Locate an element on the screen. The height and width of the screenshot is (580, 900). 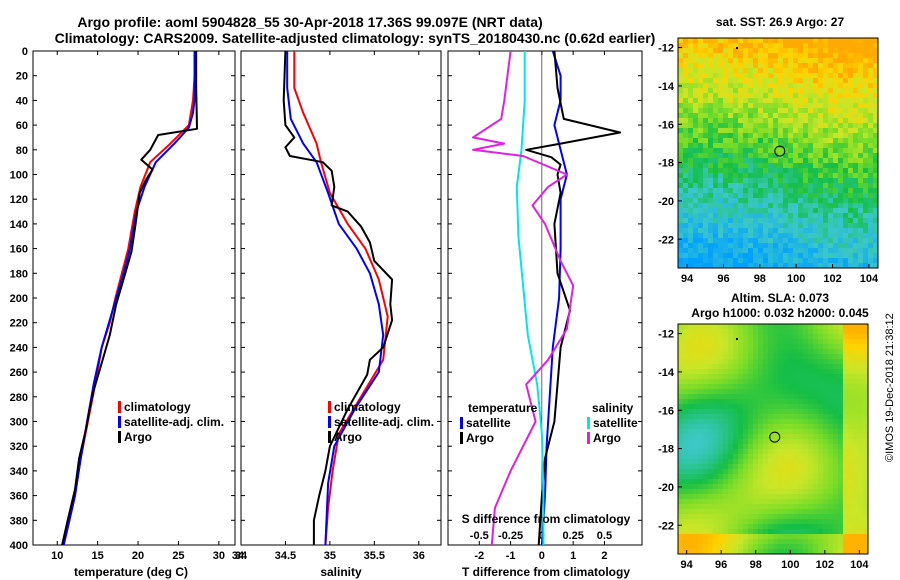
s-difference-axis-label: S difference from climatology is located at coordinates (546, 519).